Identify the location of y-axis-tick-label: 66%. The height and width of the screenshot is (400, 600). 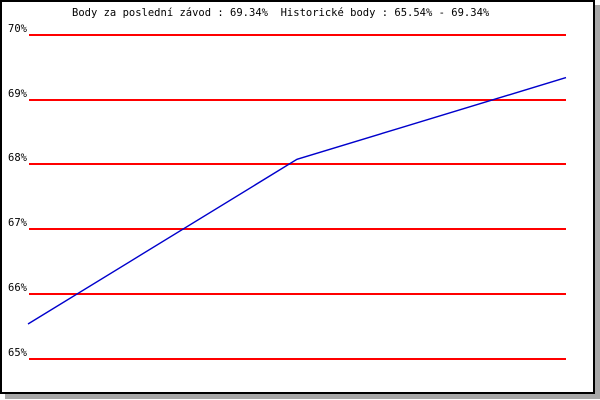
(17, 288).